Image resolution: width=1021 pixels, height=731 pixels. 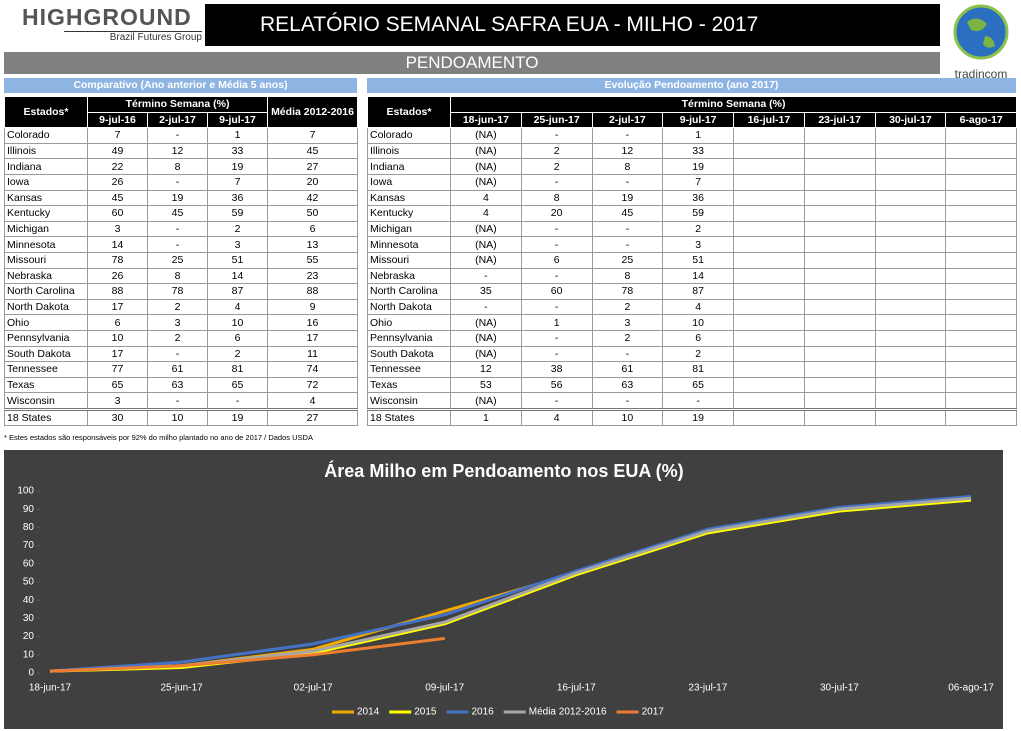 What do you see at coordinates (692, 291) in the screenshot?
I see `table-row: North Carolina 35 60 78 87` at bounding box center [692, 291].